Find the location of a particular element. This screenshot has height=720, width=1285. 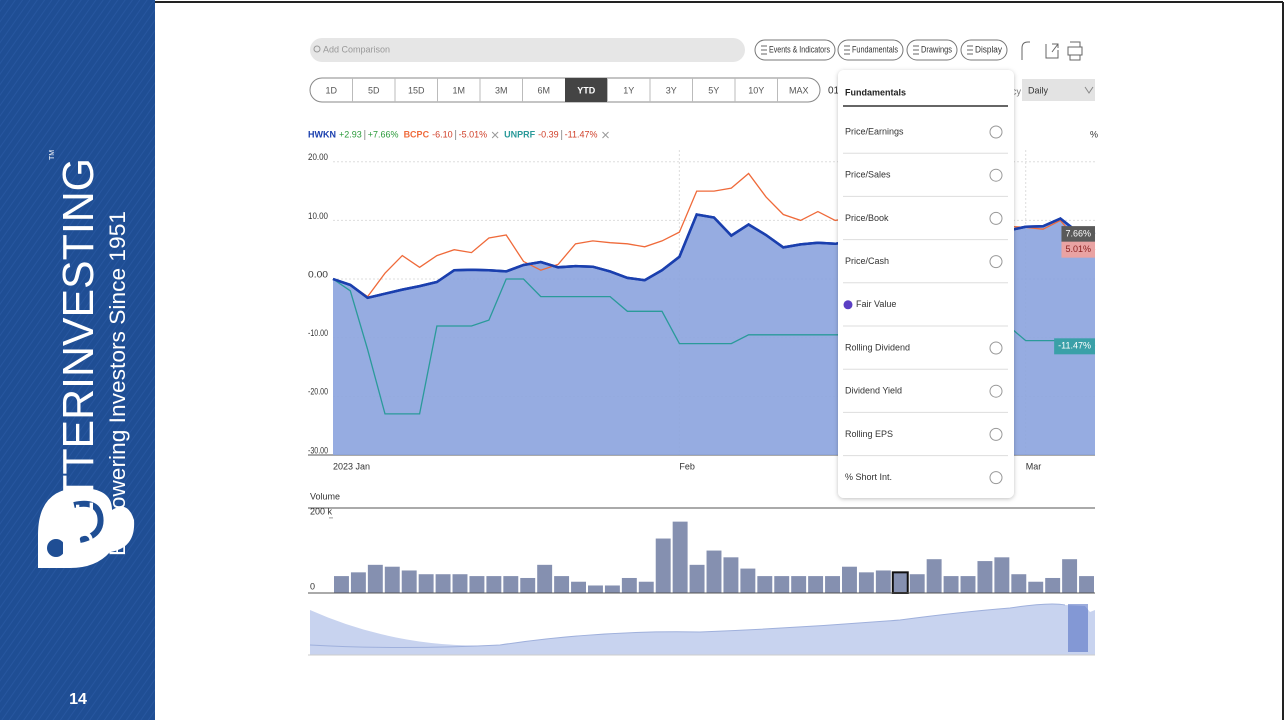

end-label: 7.66% is located at coordinates (1078, 233).